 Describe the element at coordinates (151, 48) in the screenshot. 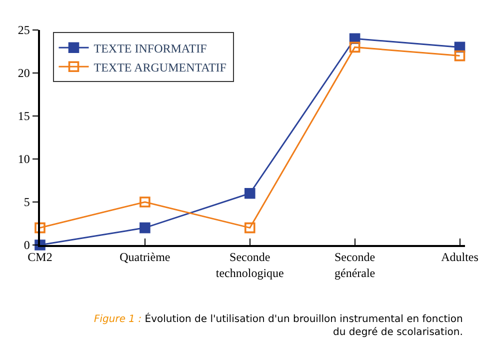

I see `legend-label: TEXTE INFORMATIF` at that location.